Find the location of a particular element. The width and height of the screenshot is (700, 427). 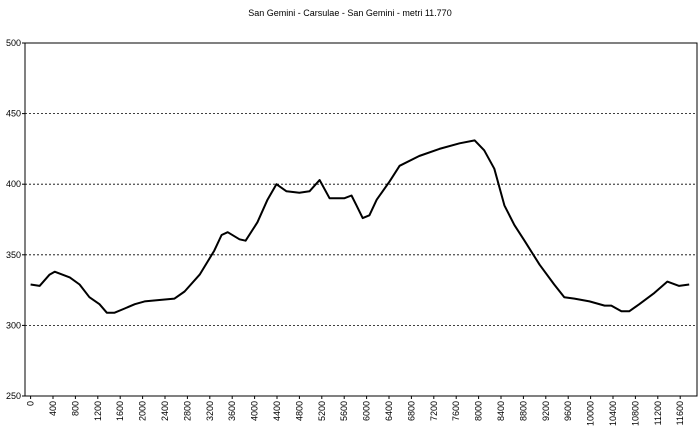

y-tick-label: 350 is located at coordinates (13, 255).